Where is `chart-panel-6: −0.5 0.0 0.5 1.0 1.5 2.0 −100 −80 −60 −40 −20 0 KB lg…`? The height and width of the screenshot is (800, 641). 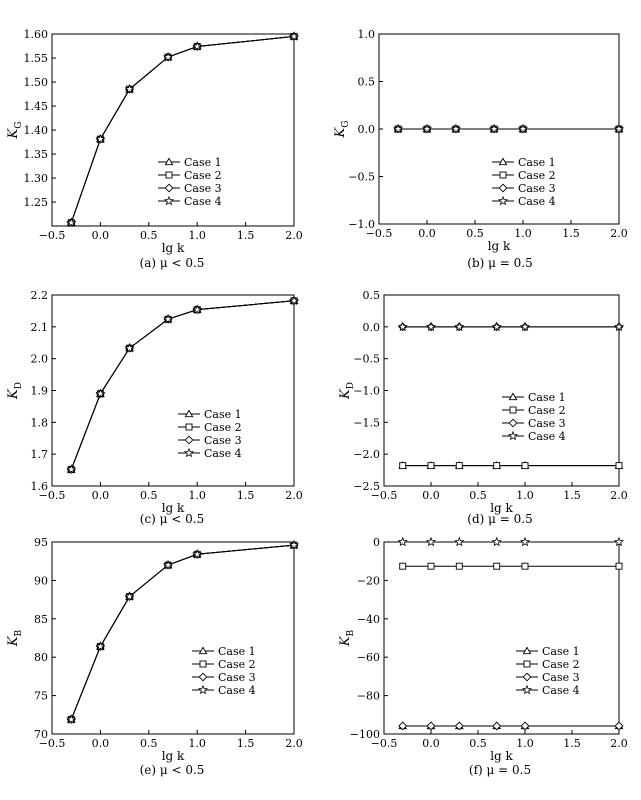
chart-panel-6: −0.5 0.0 0.5 1.0 1.5 2.0 −100 −80 −60 −40 −20 0 KB lg… is located at coordinates (483, 656).